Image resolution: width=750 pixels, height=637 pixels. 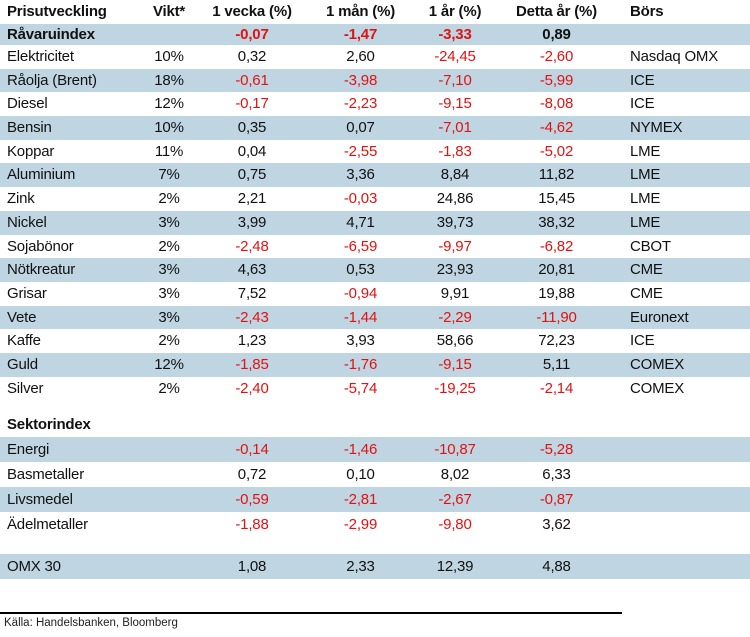 What do you see at coordinates (22, 317) in the screenshot?
I see `cell-label: Vete` at bounding box center [22, 317].